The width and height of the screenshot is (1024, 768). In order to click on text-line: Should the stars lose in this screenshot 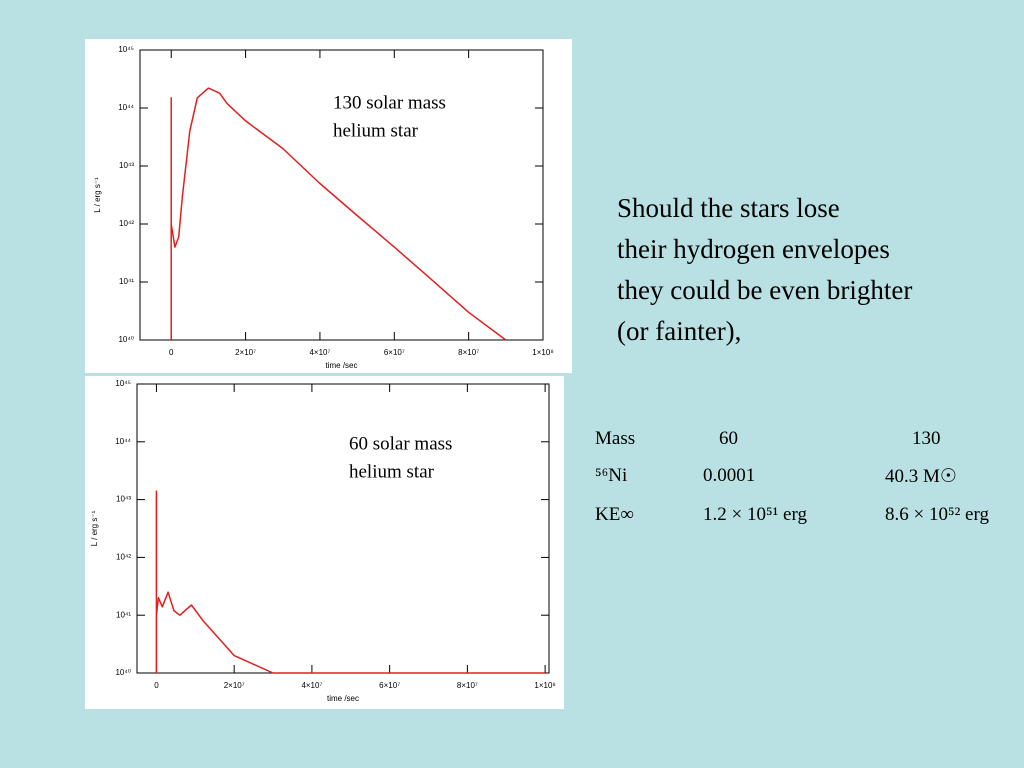, I will do `click(728, 208)`.